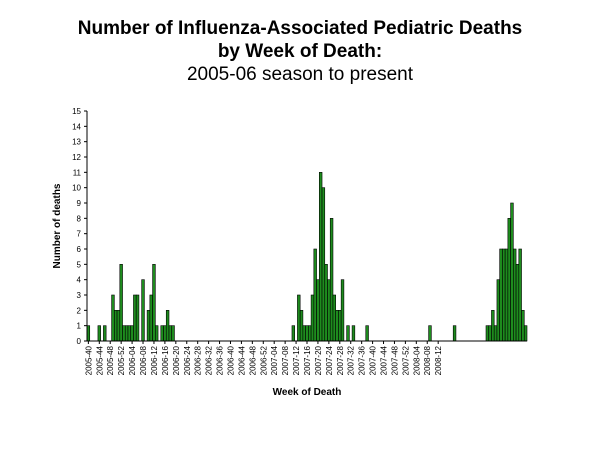 The image size is (600, 450). I want to click on x-tick-label: 2006-04, so click(132, 360).